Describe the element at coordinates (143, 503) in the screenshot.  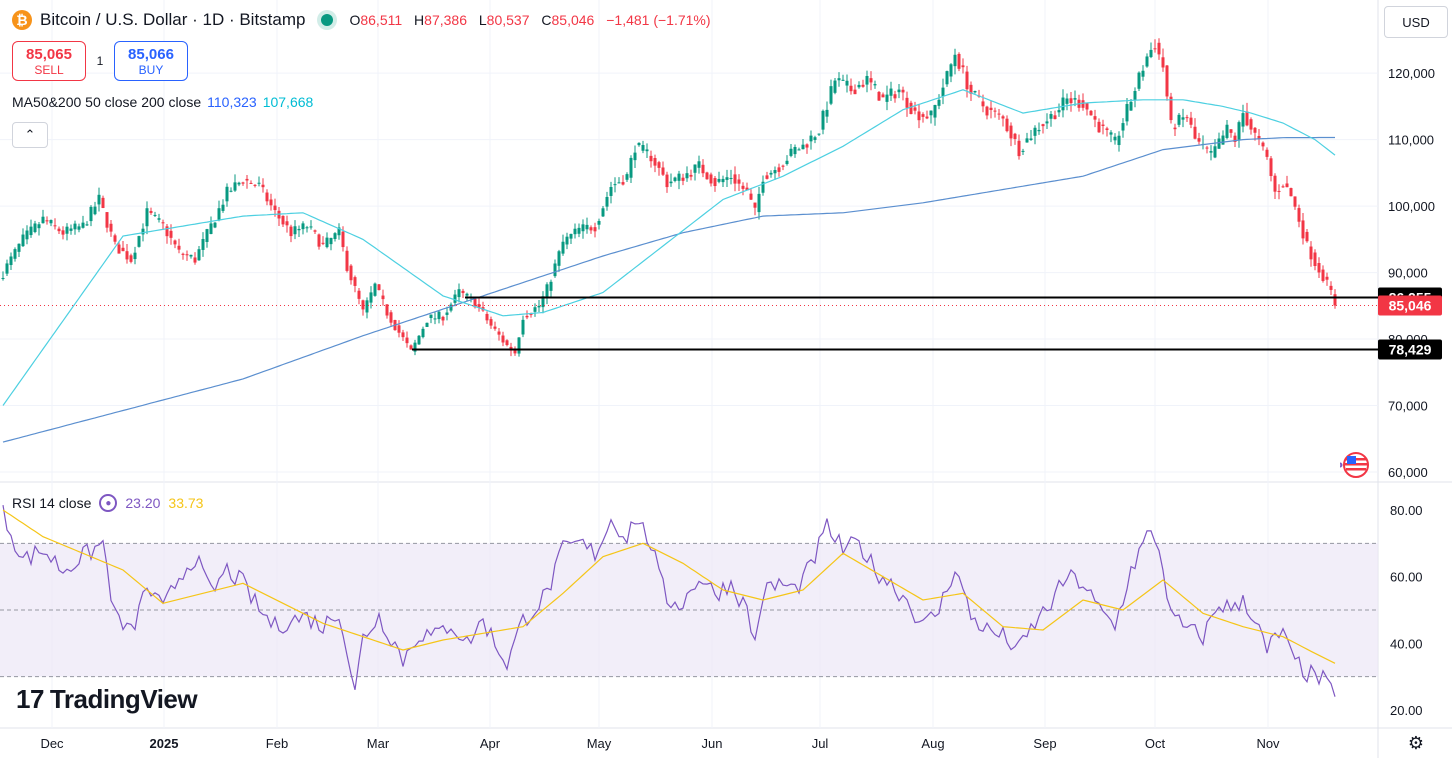
I see `rsi-value: 23.20` at that location.